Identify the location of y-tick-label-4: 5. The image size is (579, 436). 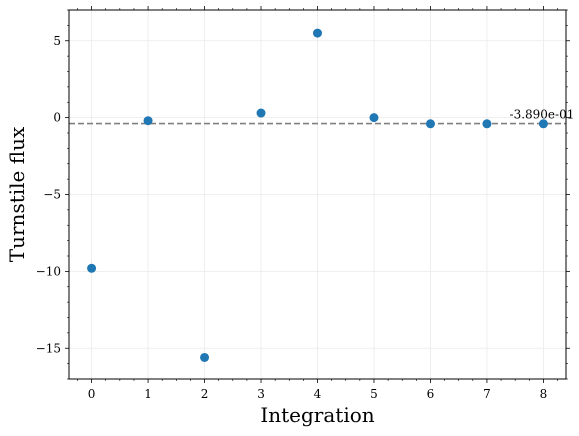
(57, 41).